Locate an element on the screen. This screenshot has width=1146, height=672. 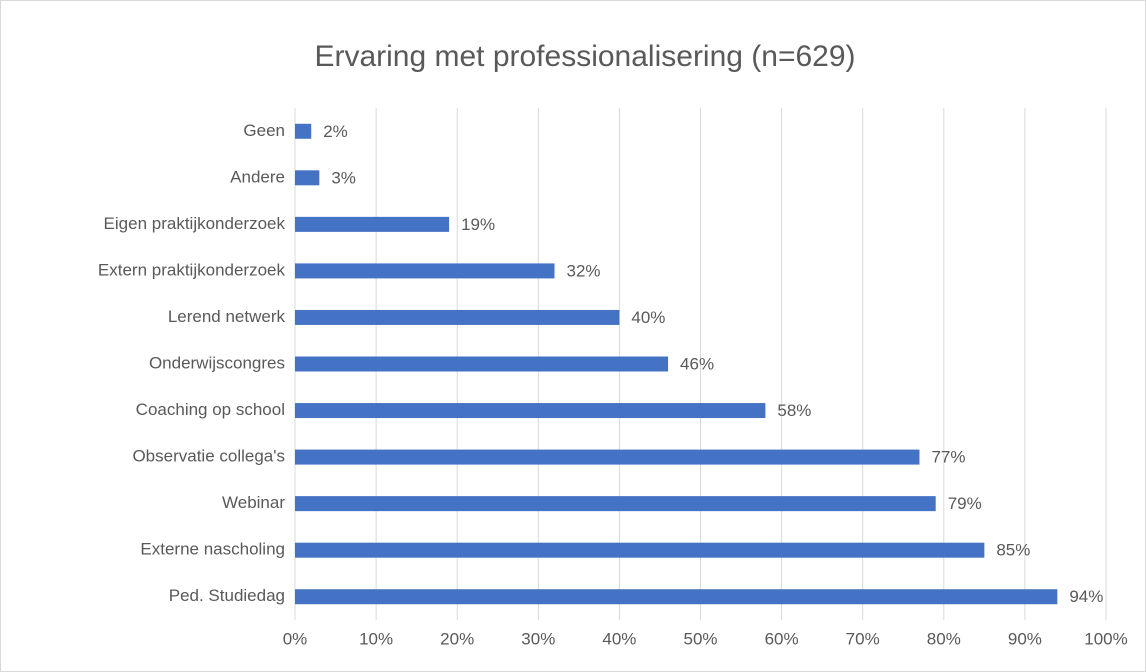
x-tick-label: 90% is located at coordinates (1025, 638).